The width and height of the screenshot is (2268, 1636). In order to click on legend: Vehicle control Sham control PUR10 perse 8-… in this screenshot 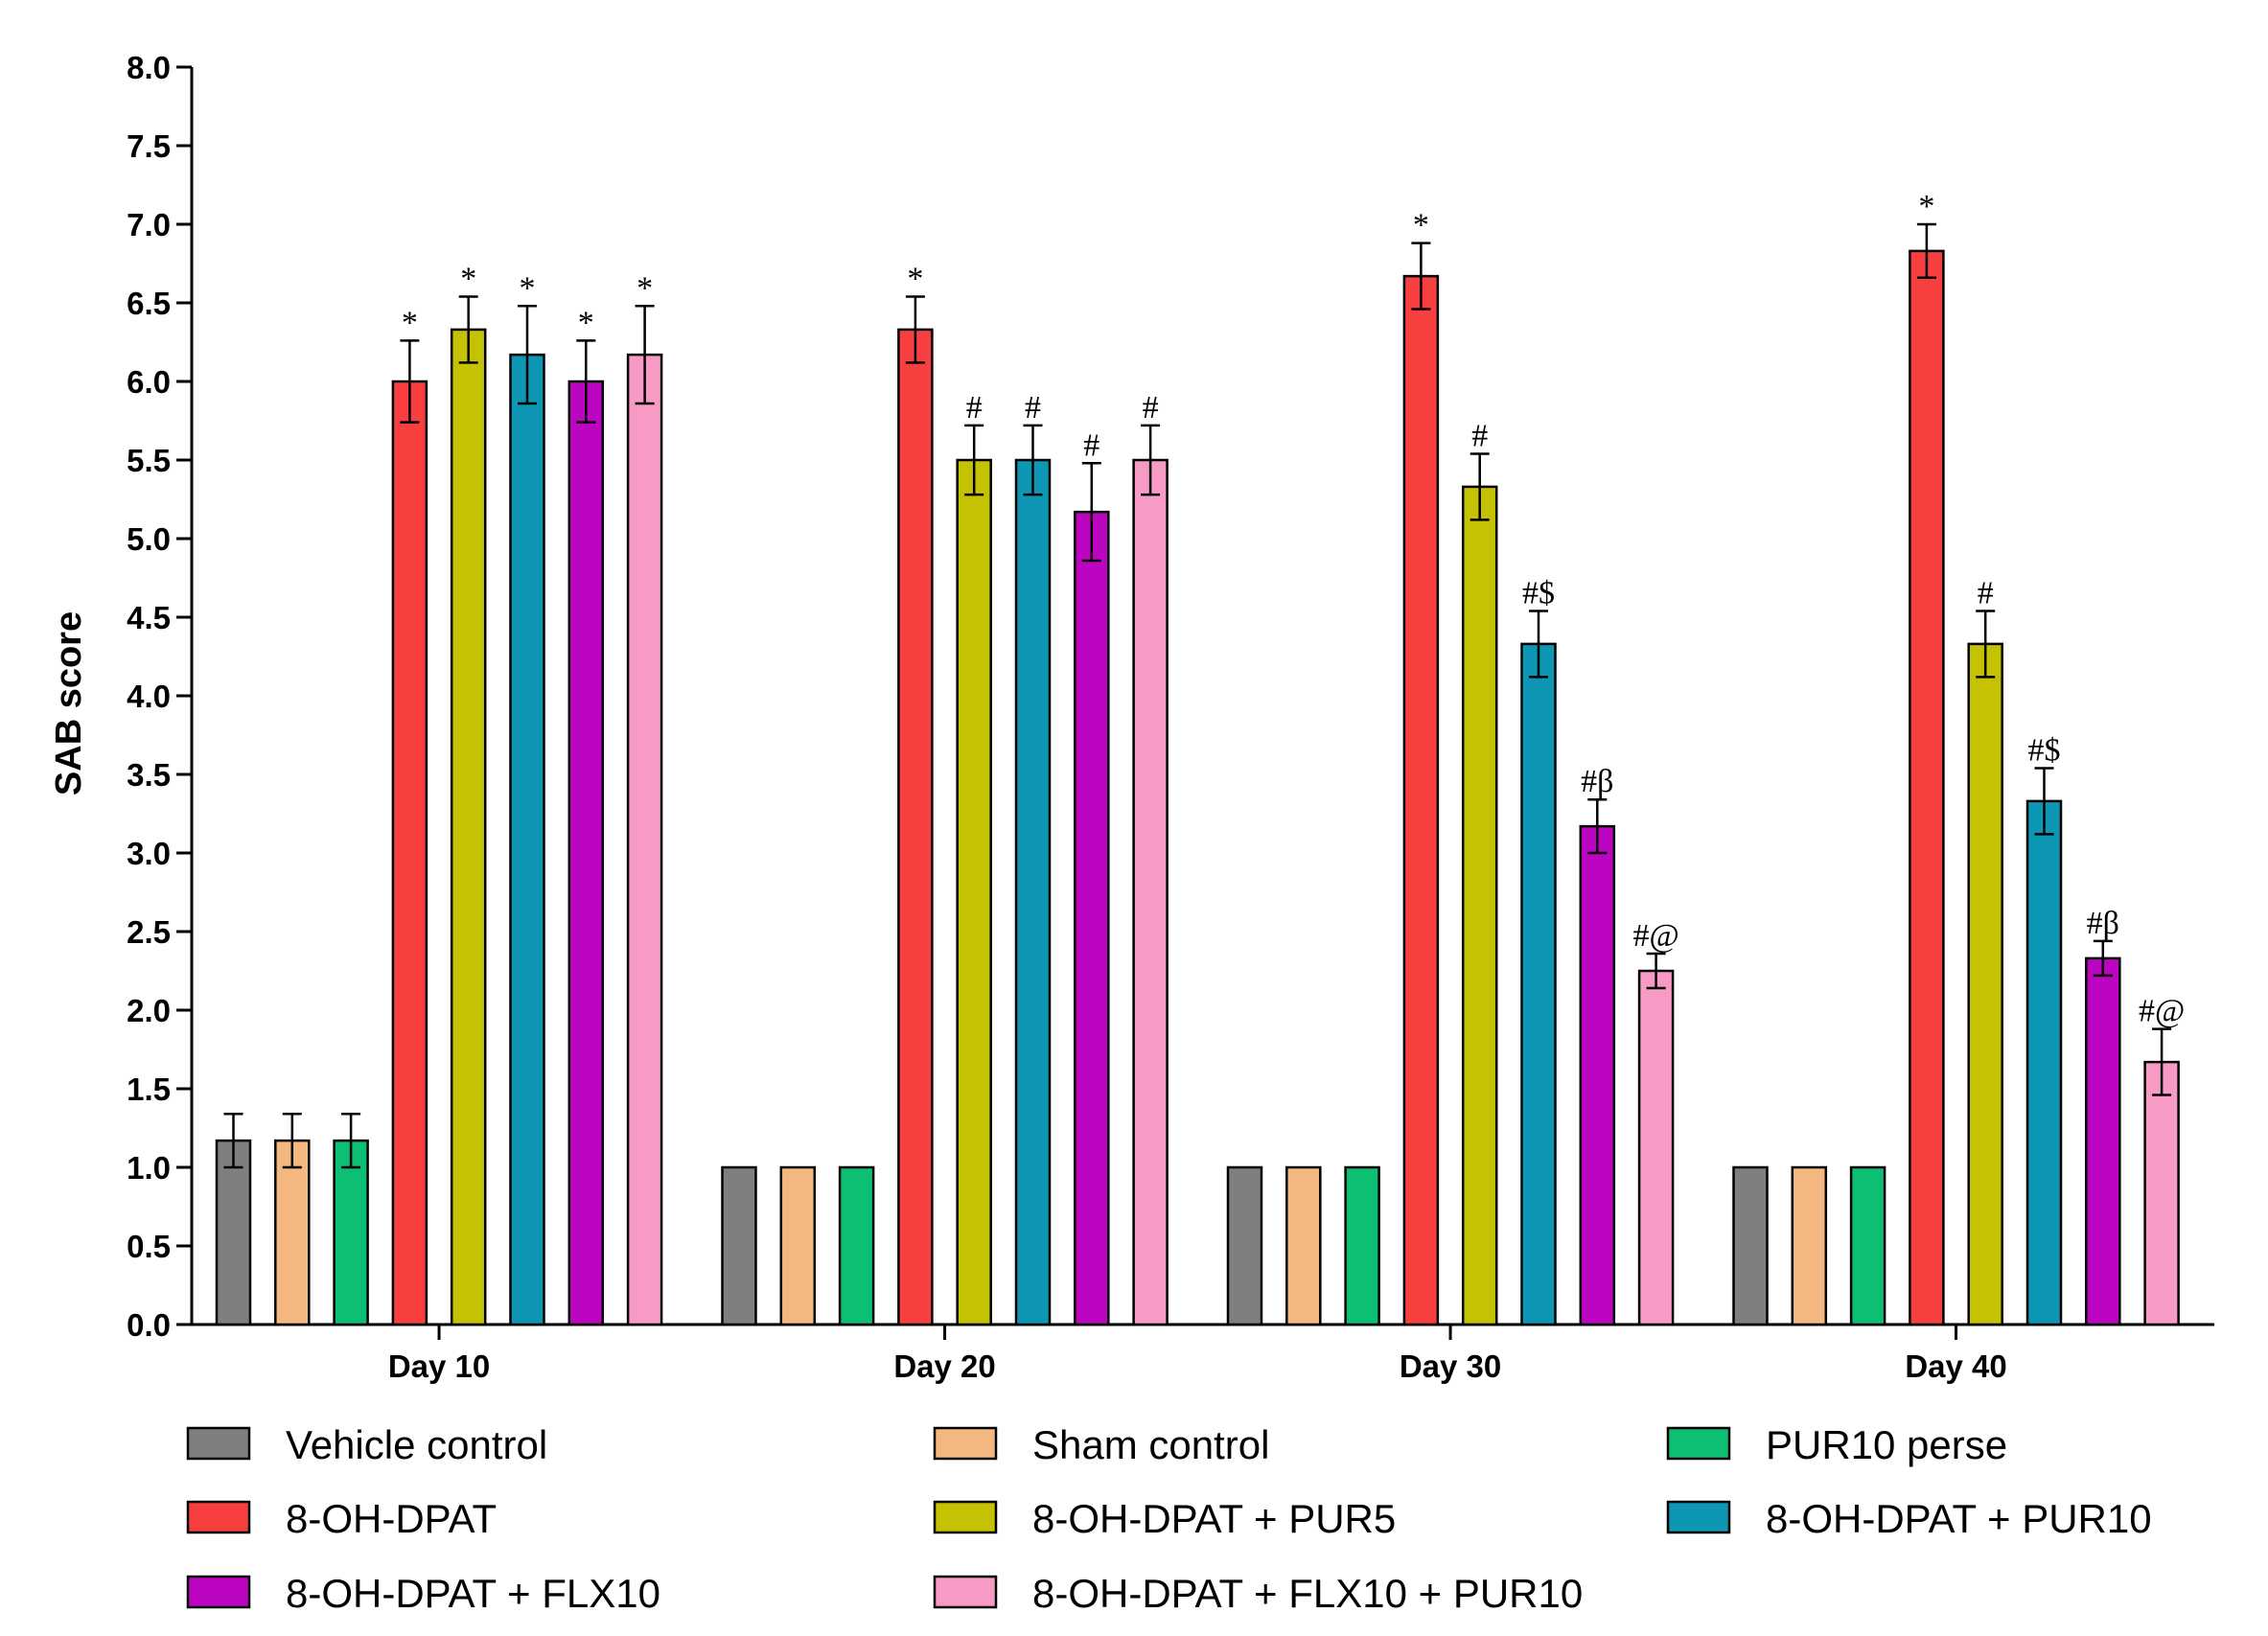, I will do `click(1169, 1519)`.